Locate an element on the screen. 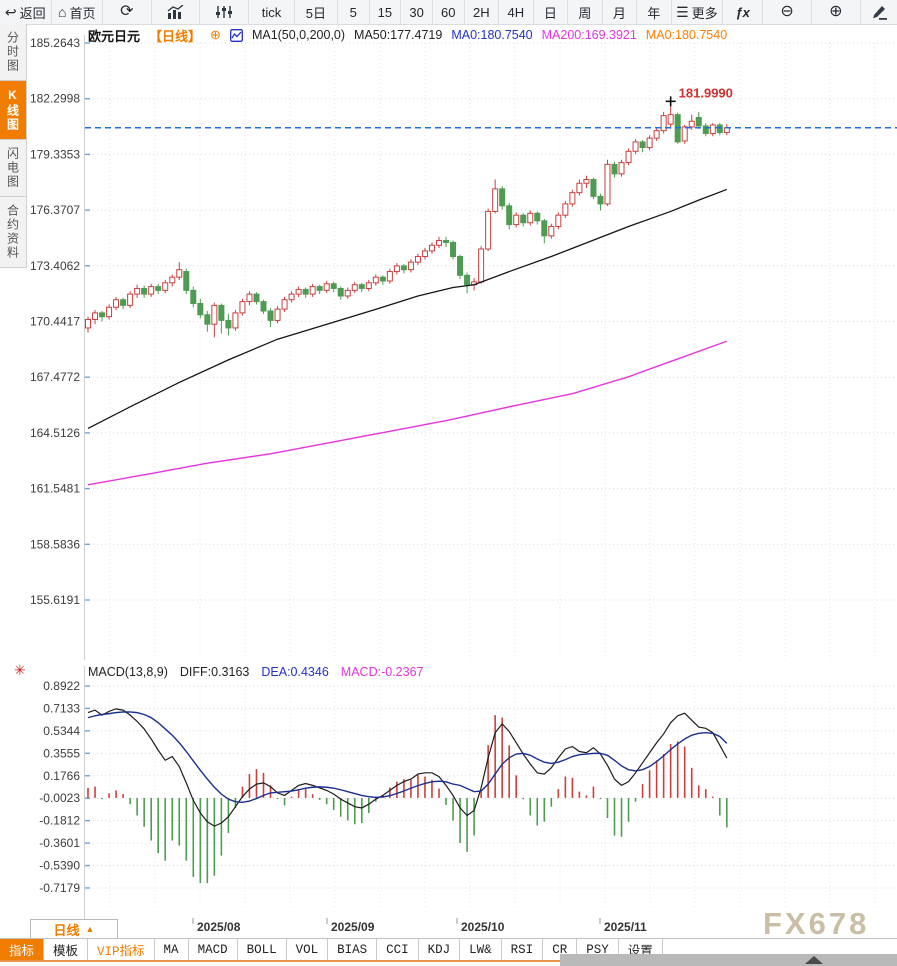 The image size is (897, 966). svg-text: 164.5126 is located at coordinates (55, 433).